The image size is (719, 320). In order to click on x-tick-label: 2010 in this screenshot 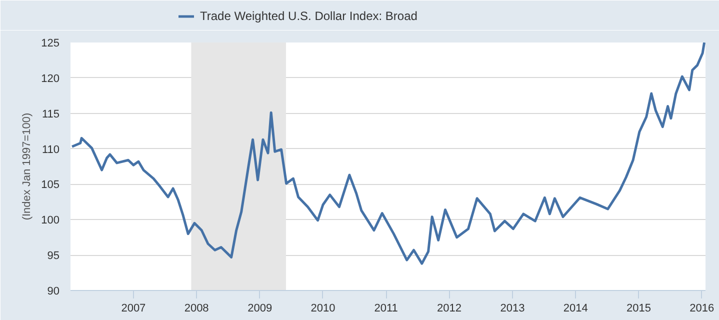, I will do `click(323, 308)`.